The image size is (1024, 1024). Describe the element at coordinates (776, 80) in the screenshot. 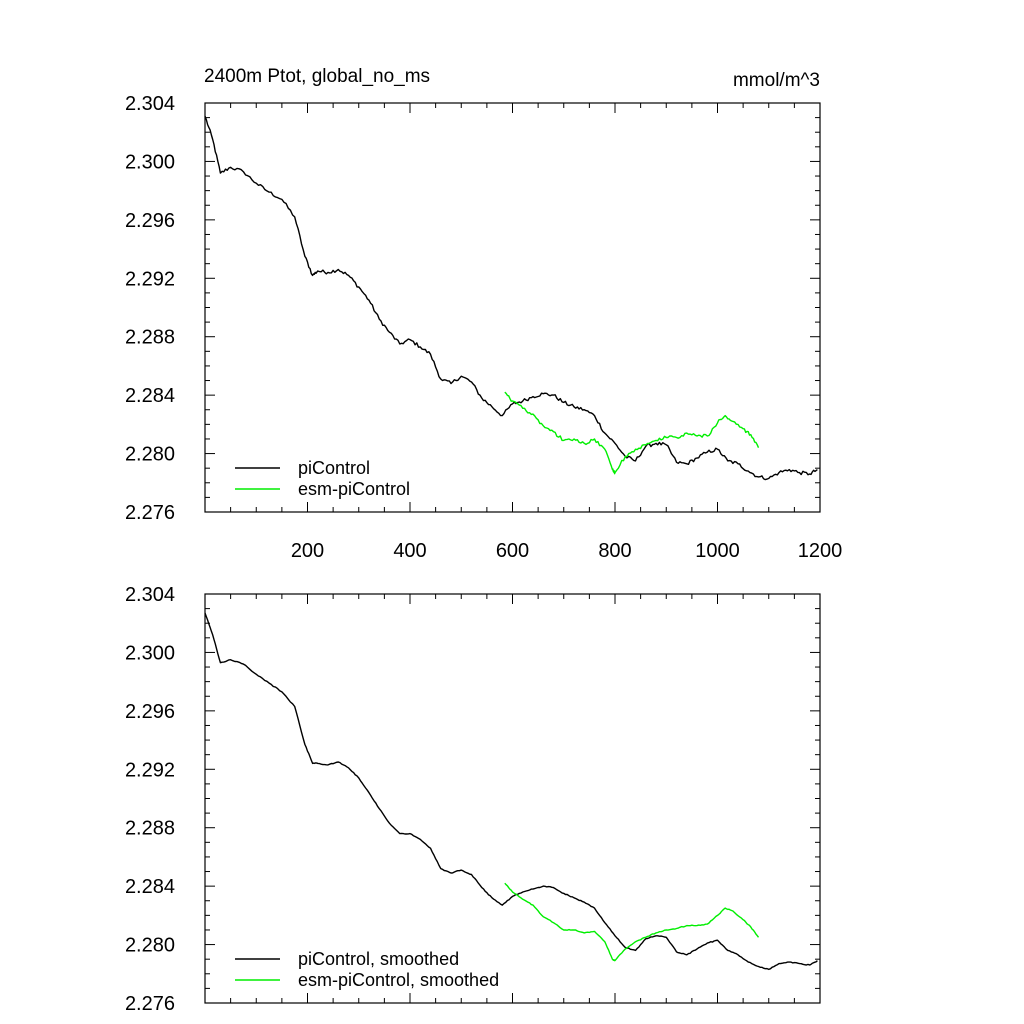

I see `units-label: mmol/m^3` at that location.